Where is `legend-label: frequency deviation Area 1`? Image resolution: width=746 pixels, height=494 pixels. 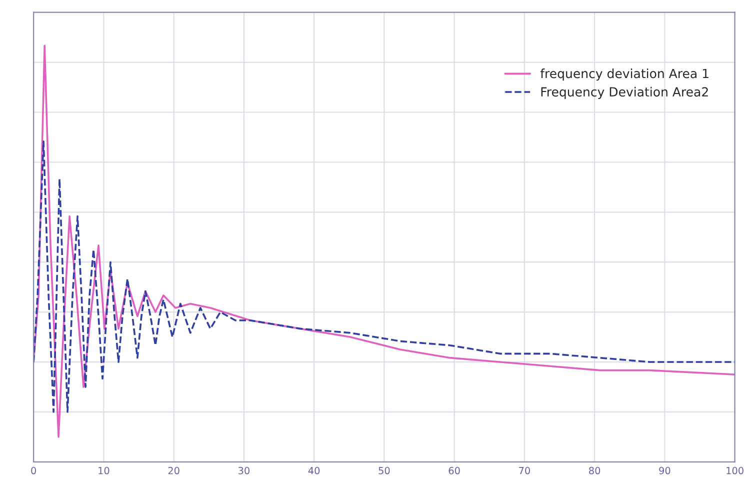 legend-label: frequency deviation Area 1 is located at coordinates (624, 74).